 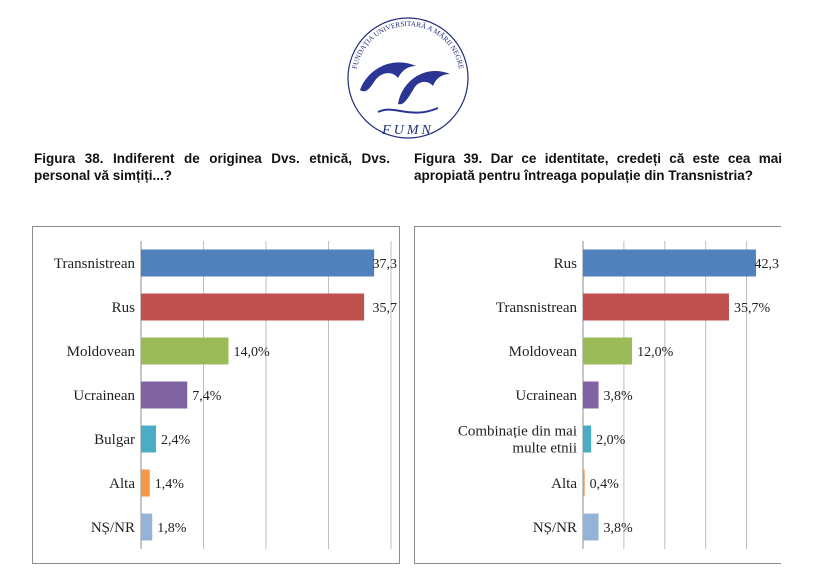 I want to click on logo-monogram: FUMN, so click(x=407, y=130).